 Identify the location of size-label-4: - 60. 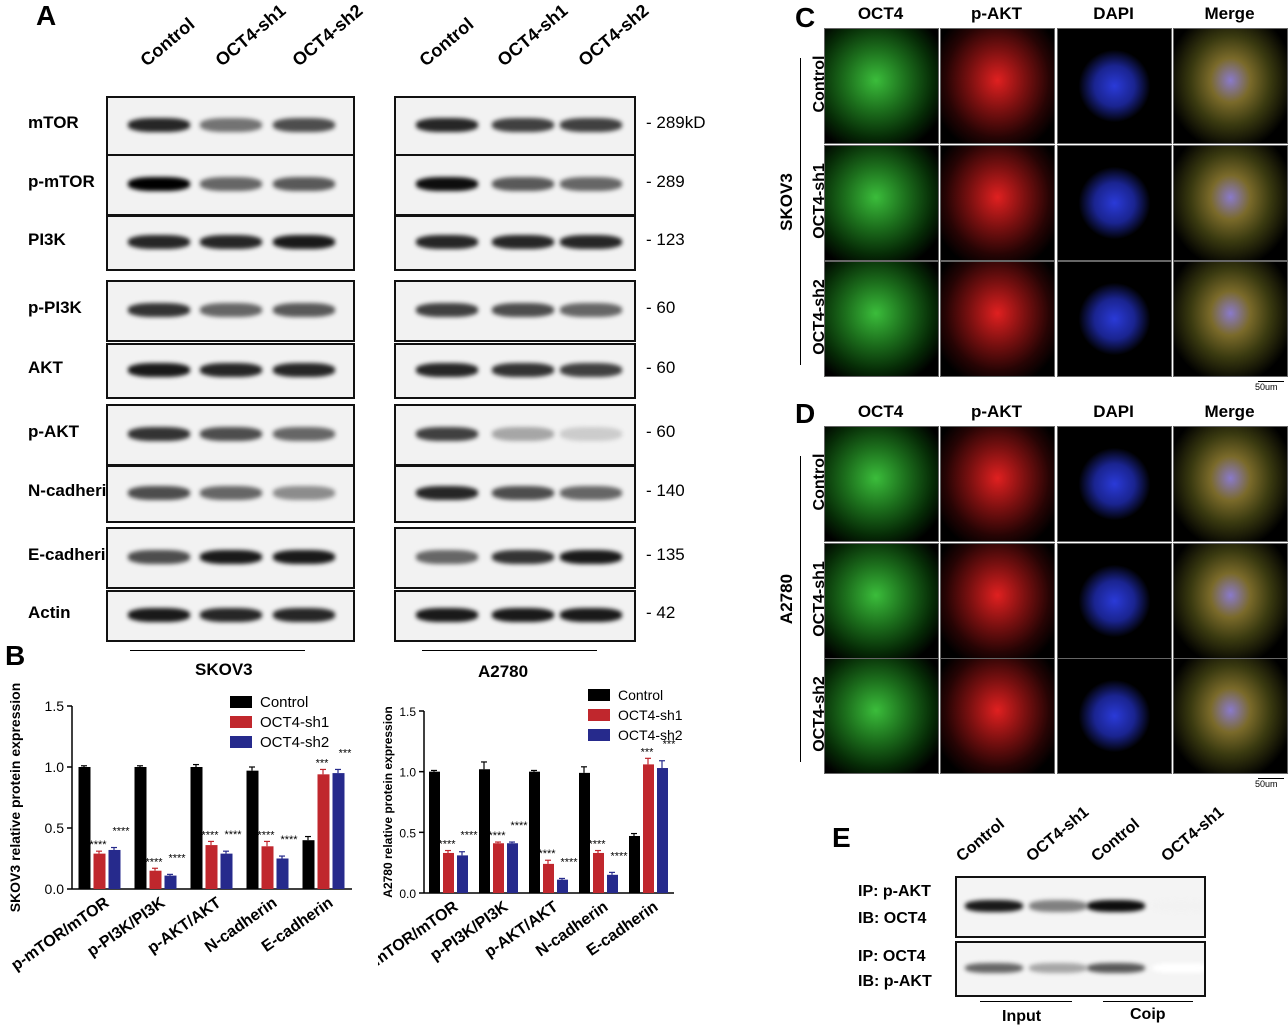
(661, 367).